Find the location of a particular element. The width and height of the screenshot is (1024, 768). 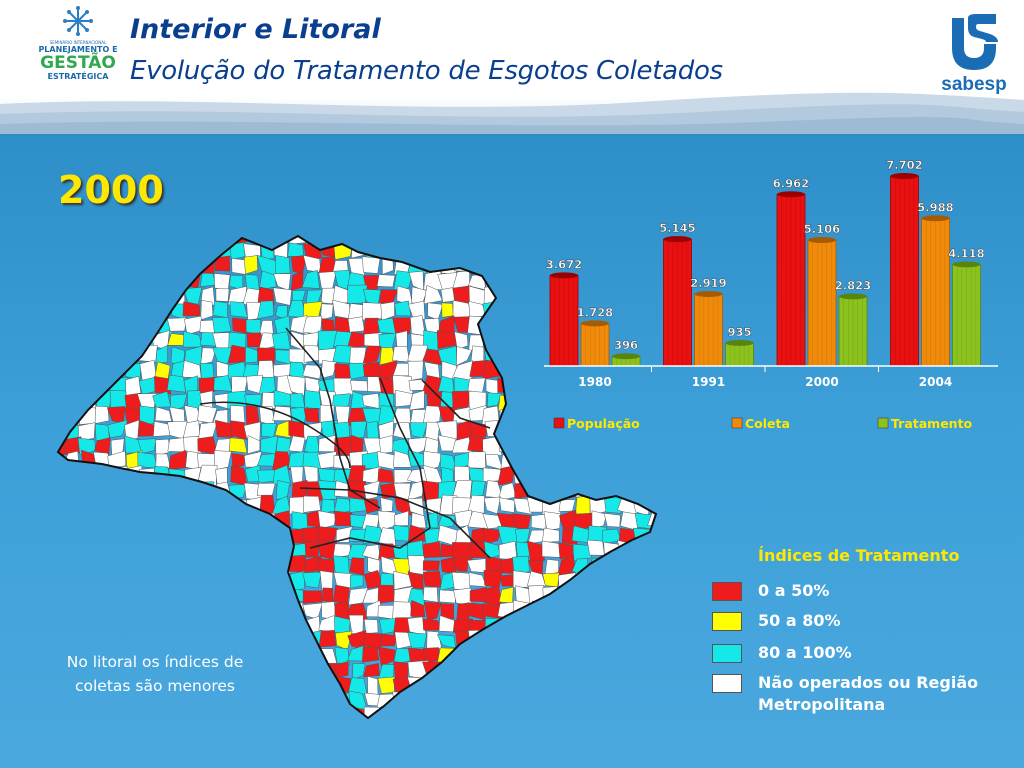

bar-tratamento-1980 is located at coordinates (626, 360).